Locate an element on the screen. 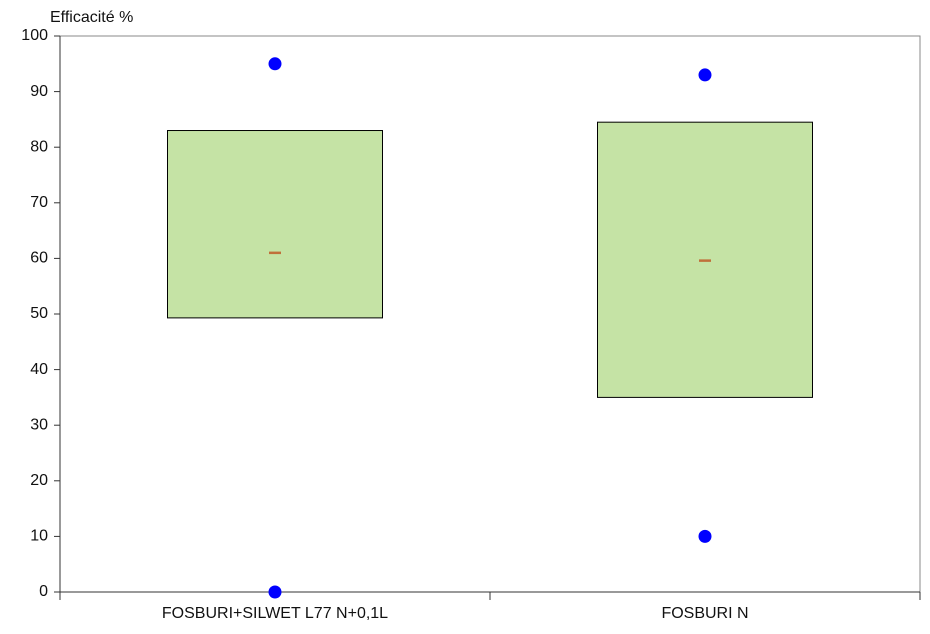 This screenshot has width=930, height=634. y-tick-label: 100 is located at coordinates (34, 35).